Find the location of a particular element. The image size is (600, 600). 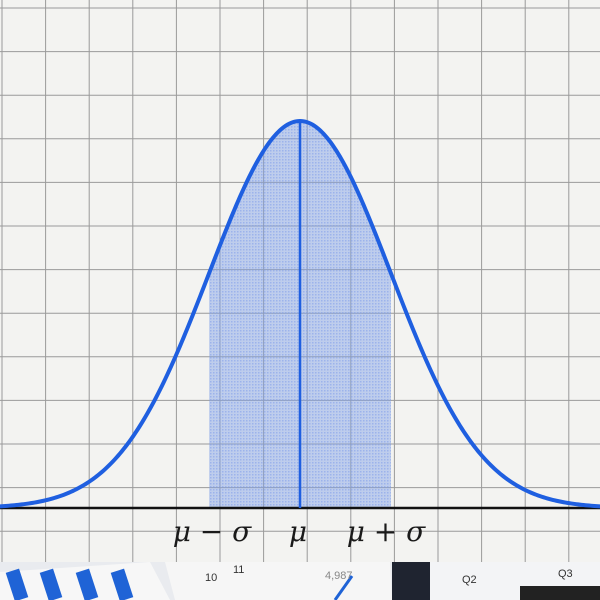

report-papers-graphics is located at coordinates (300, 581).